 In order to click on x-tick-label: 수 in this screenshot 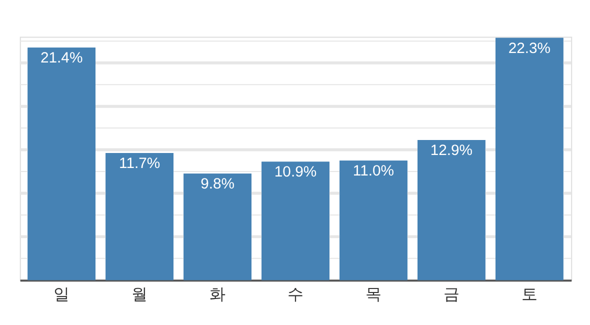, I will do `click(295, 295)`.